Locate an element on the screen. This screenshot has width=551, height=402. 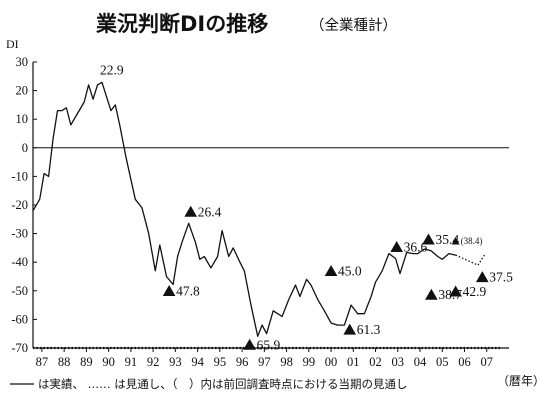
annotation-label: 45.0 is located at coordinates (350, 271).